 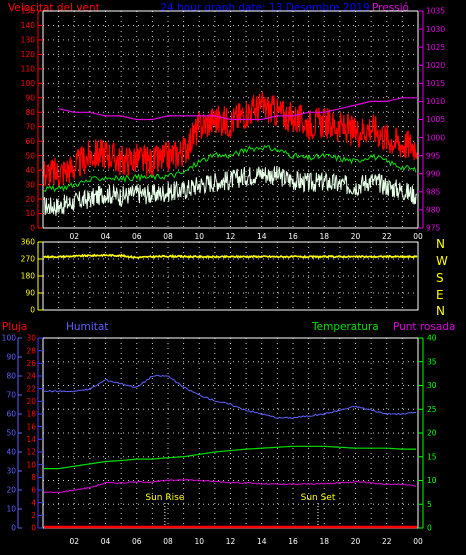 I want to click on wind-direction-line, so click(x=230, y=256).